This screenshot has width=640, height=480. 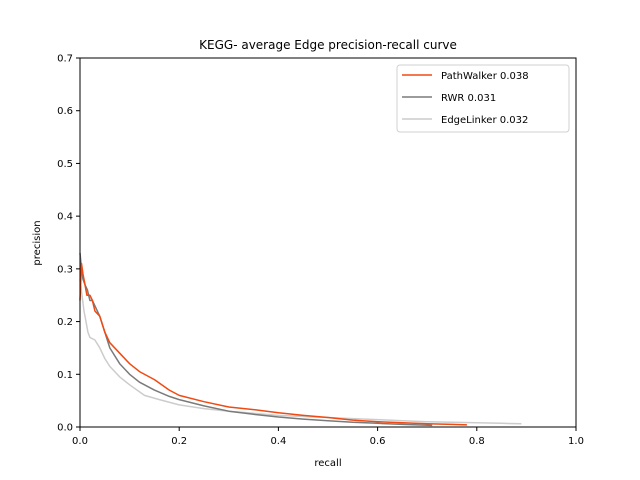 What do you see at coordinates (477, 441) in the screenshot?
I see `x-tick-label: 0.8` at bounding box center [477, 441].